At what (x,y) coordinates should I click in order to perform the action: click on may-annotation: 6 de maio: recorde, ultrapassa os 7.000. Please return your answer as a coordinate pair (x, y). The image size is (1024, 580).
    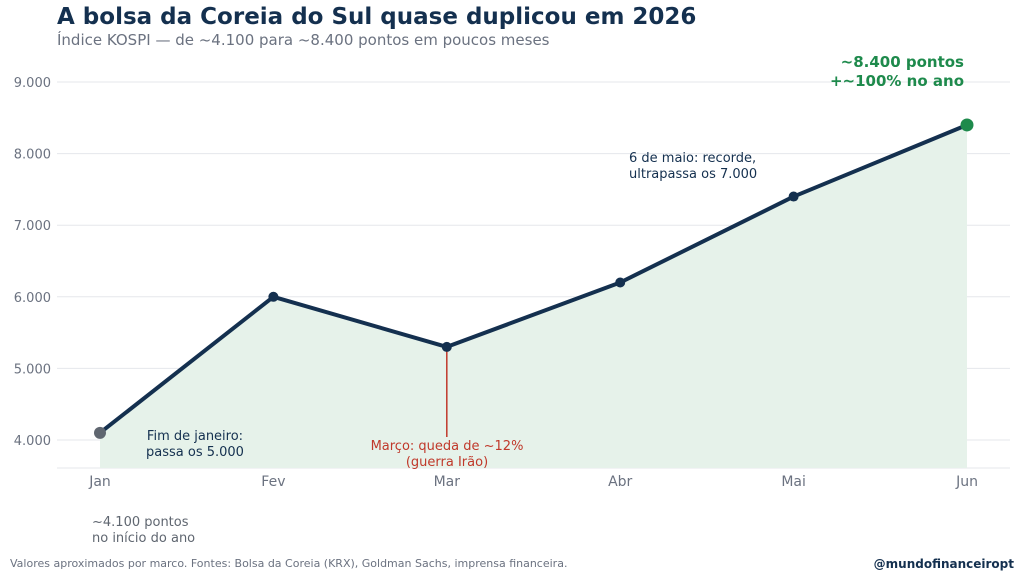
    Looking at the image, I should click on (693, 166).